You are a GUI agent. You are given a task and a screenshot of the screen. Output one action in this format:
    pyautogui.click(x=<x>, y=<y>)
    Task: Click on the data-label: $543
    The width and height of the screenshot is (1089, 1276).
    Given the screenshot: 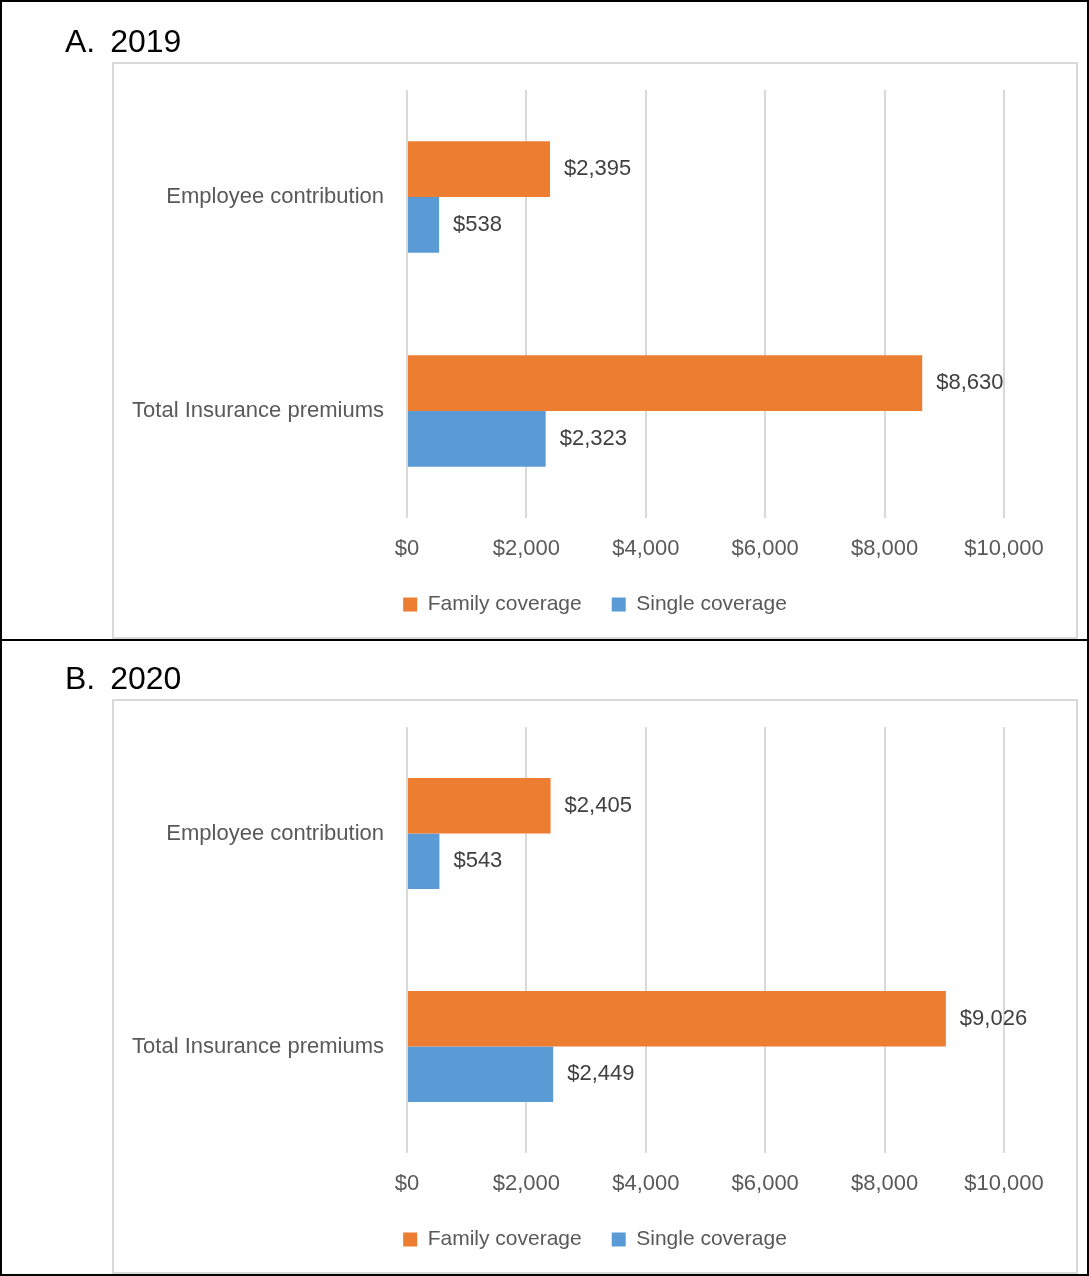 What is the action you would take?
    pyautogui.click(x=478, y=860)
    